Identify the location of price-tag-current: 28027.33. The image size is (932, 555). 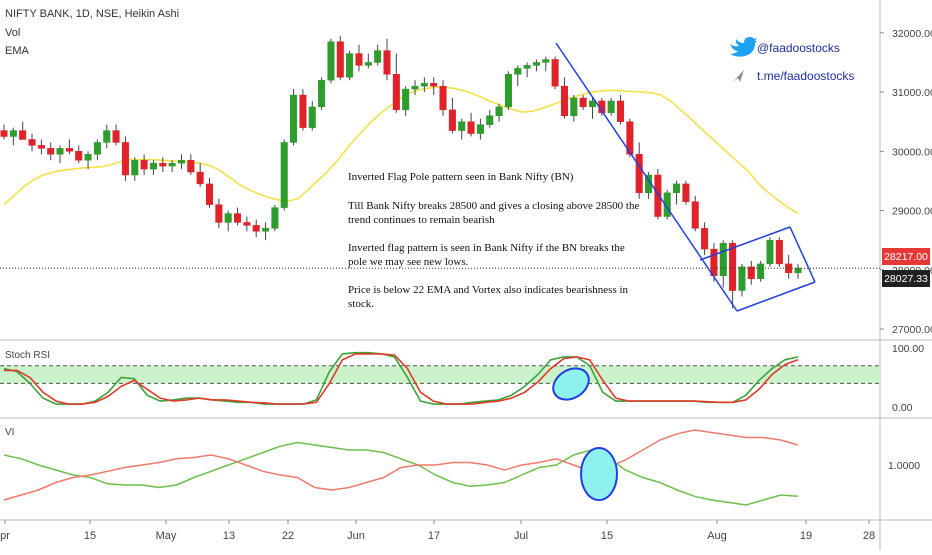
(906, 278).